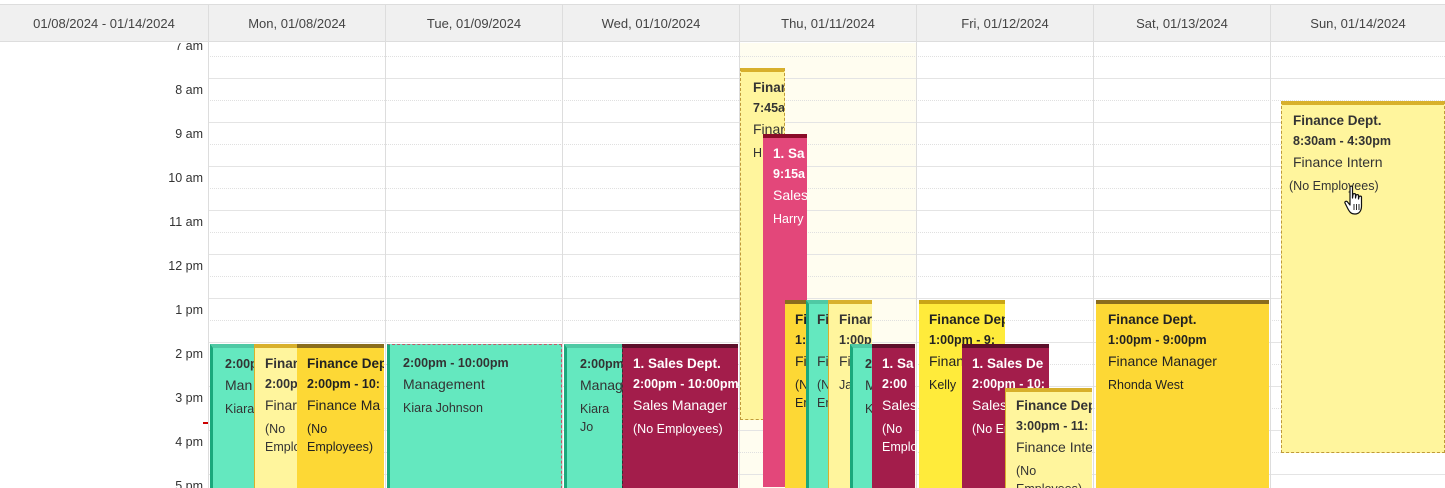  I want to click on shift-time: 1:, so click(801, 340).